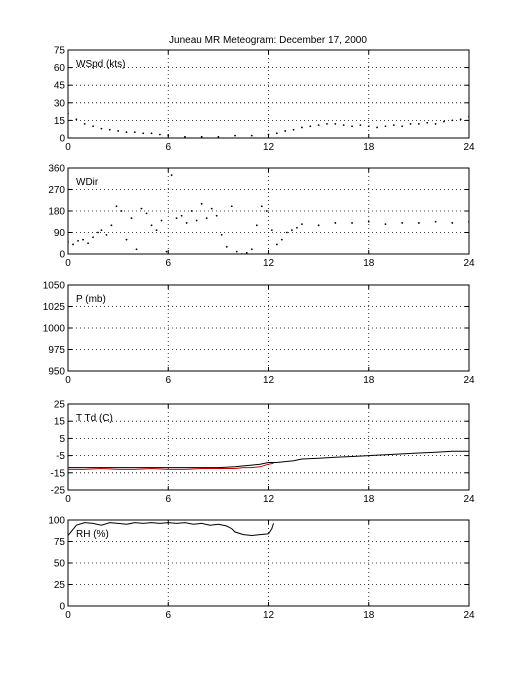 The height and width of the screenshot is (683, 520). Describe the element at coordinates (54, 286) in the screenshot. I see `y-tick-label: 1050` at that location.